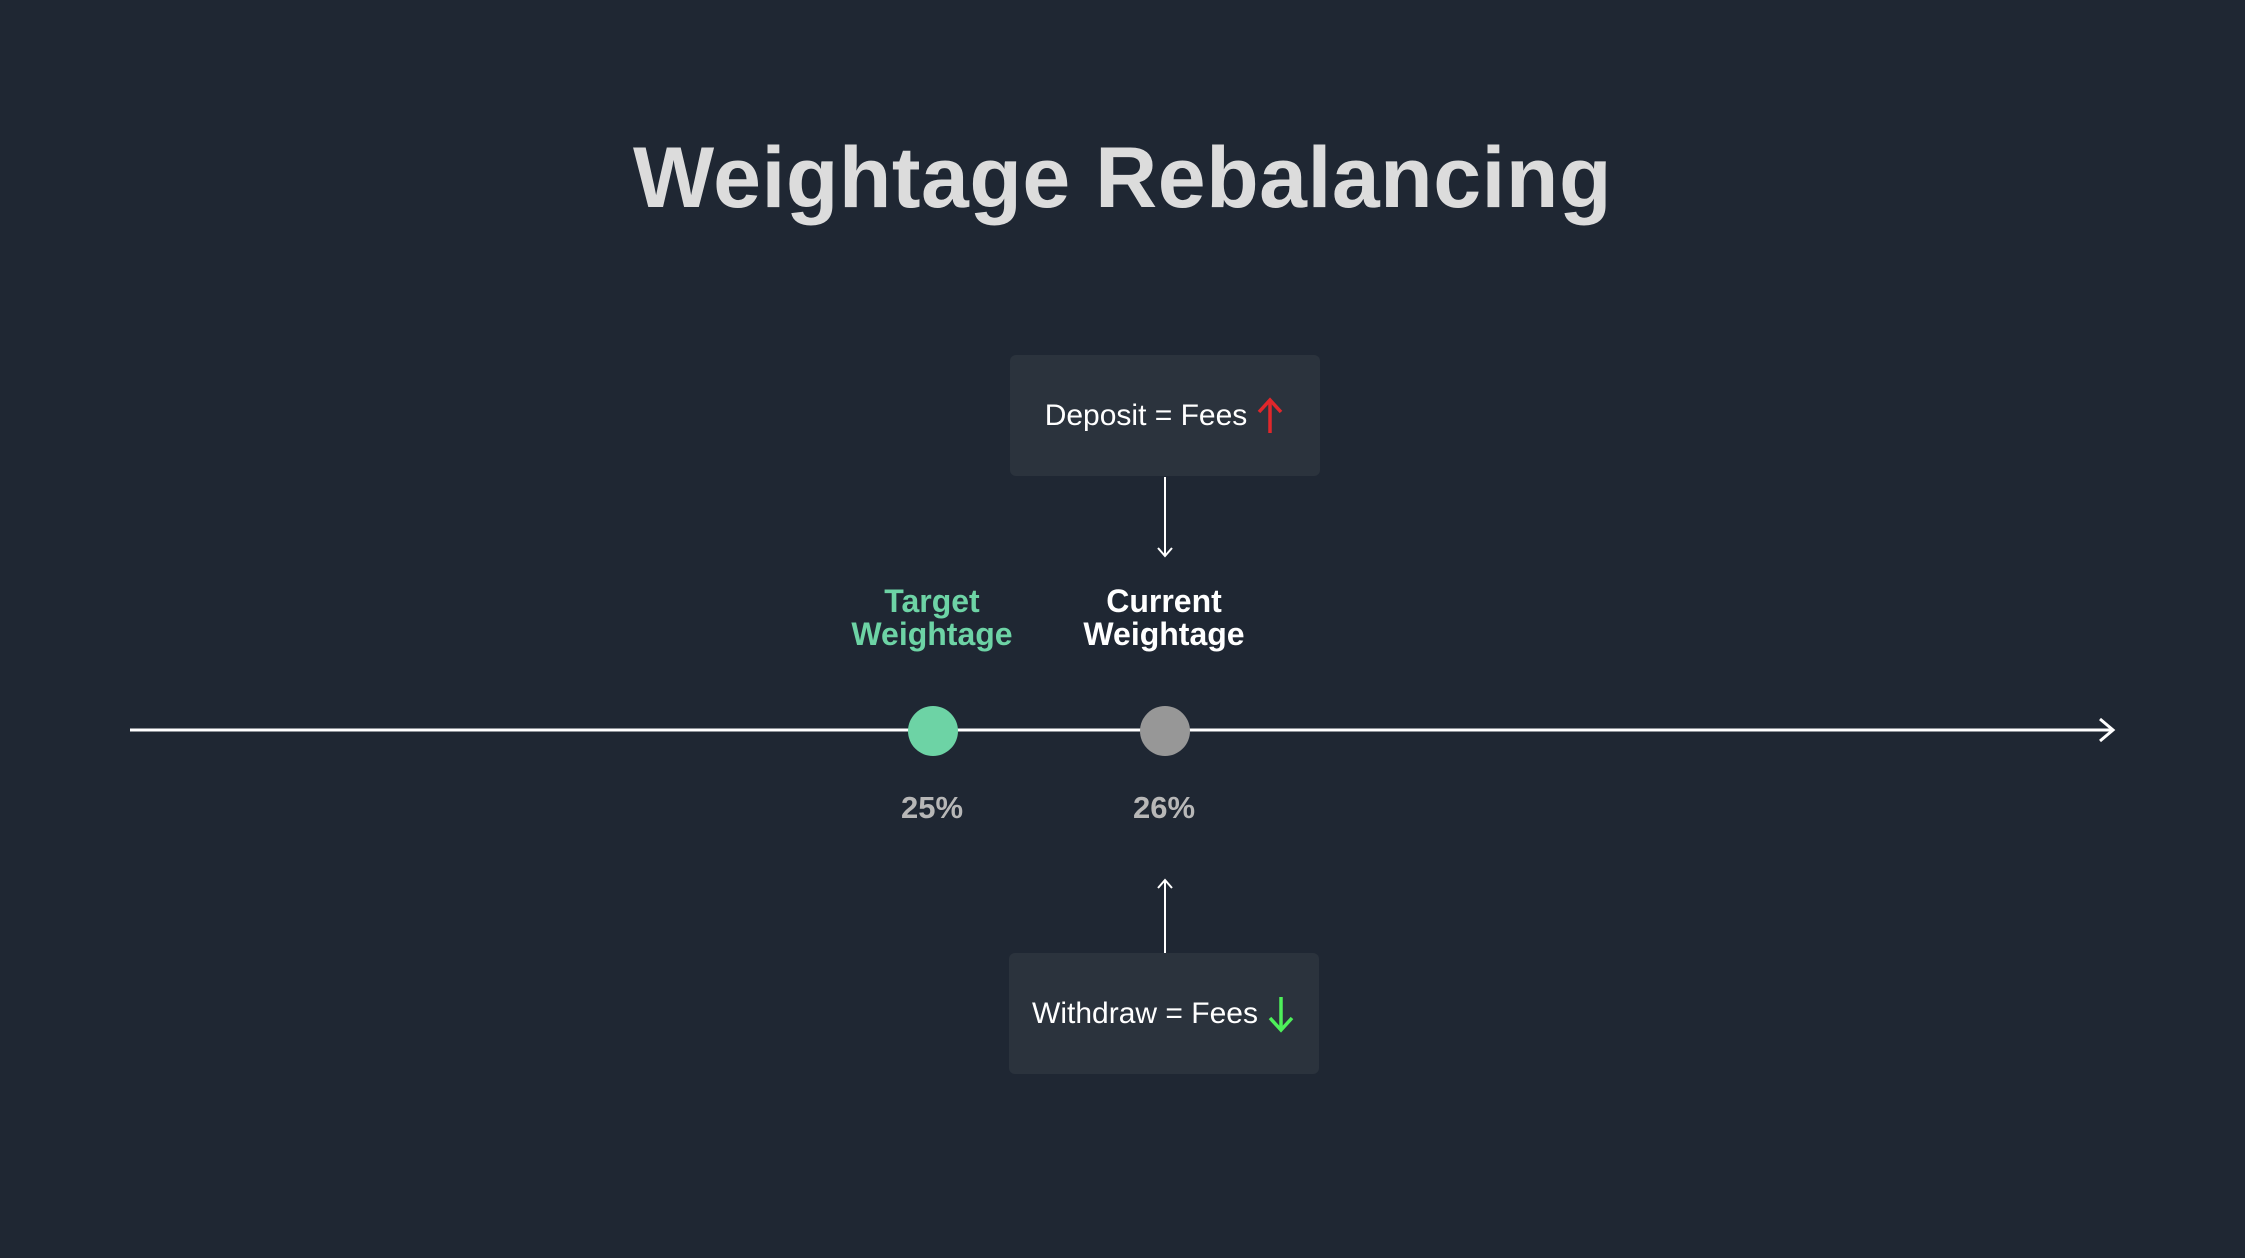  What do you see at coordinates (933, 731) in the screenshot?
I see `target-weightage-marker` at bounding box center [933, 731].